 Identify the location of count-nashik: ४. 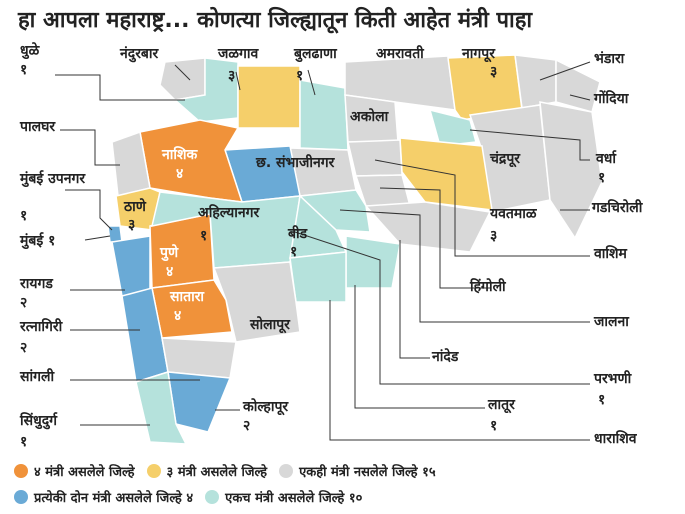
(180, 174).